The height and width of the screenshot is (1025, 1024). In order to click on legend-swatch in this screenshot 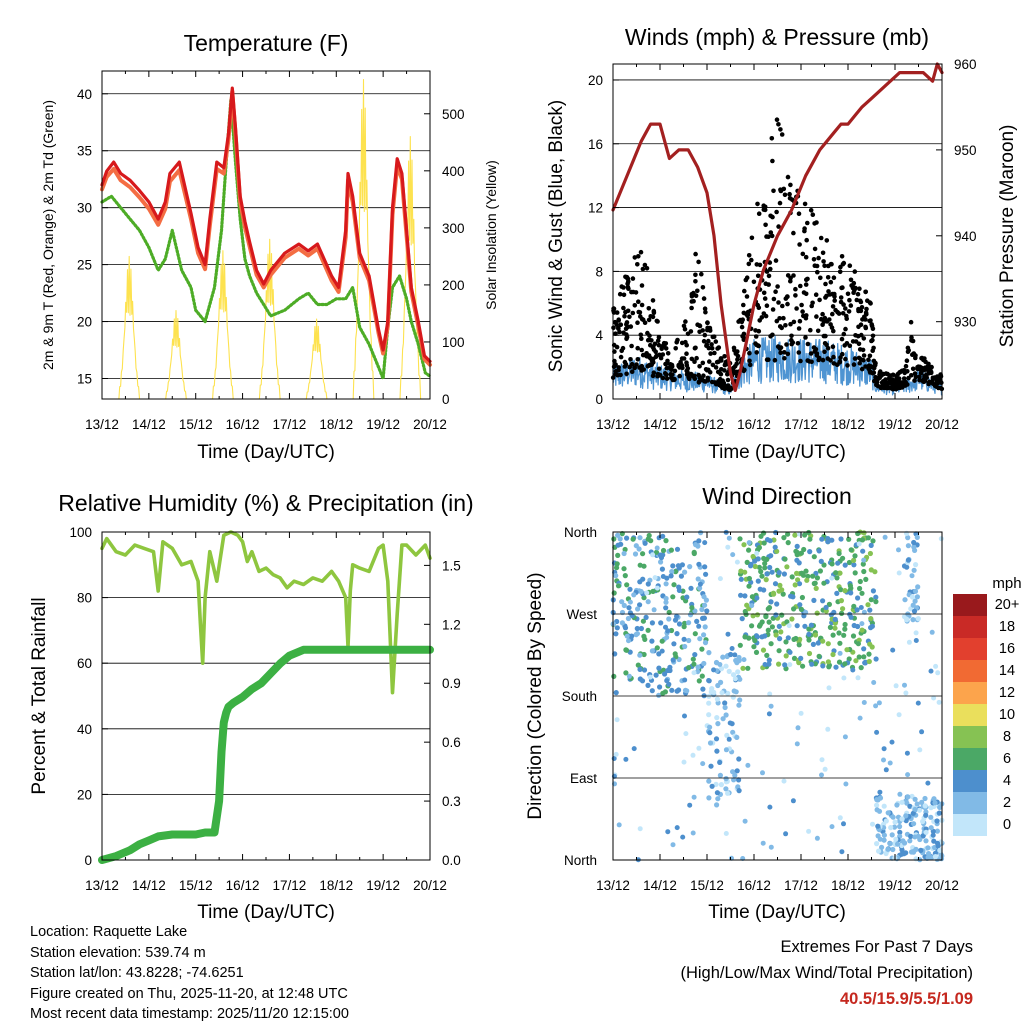, I will do `click(970, 693)`.